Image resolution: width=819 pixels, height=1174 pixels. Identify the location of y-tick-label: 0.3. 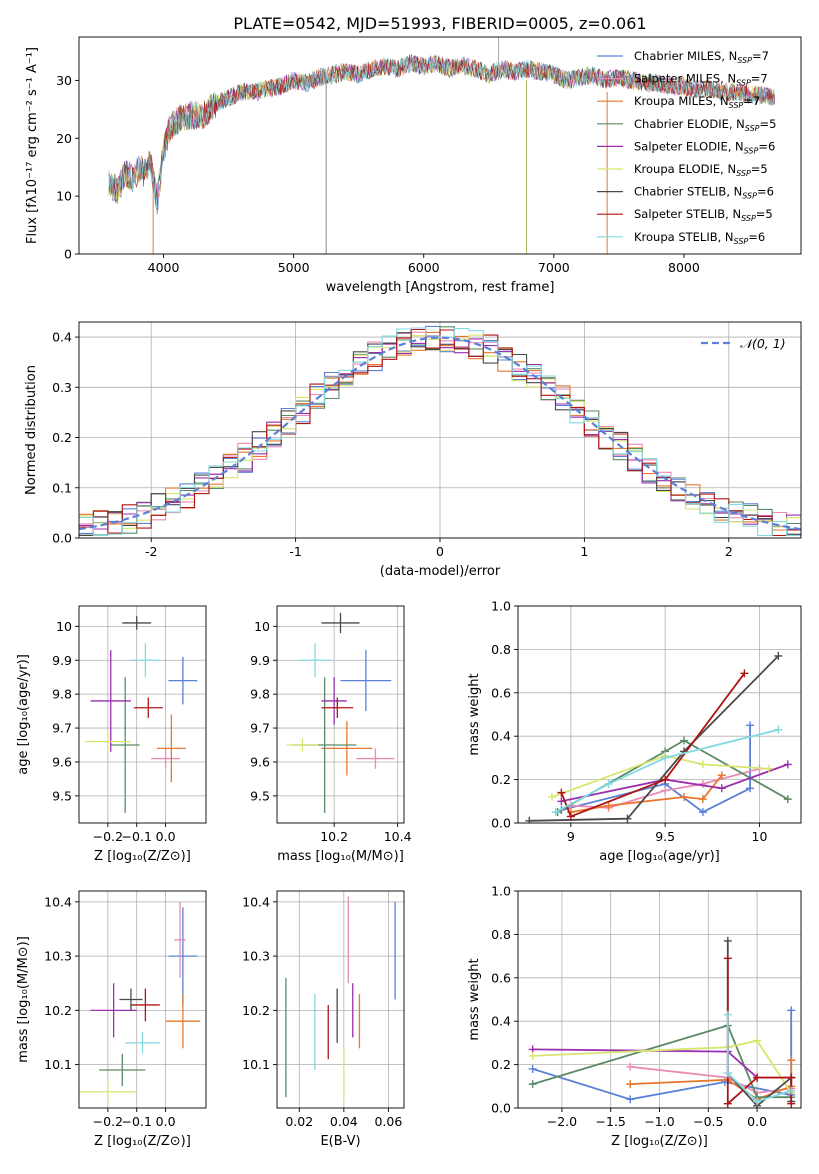
(62, 387).